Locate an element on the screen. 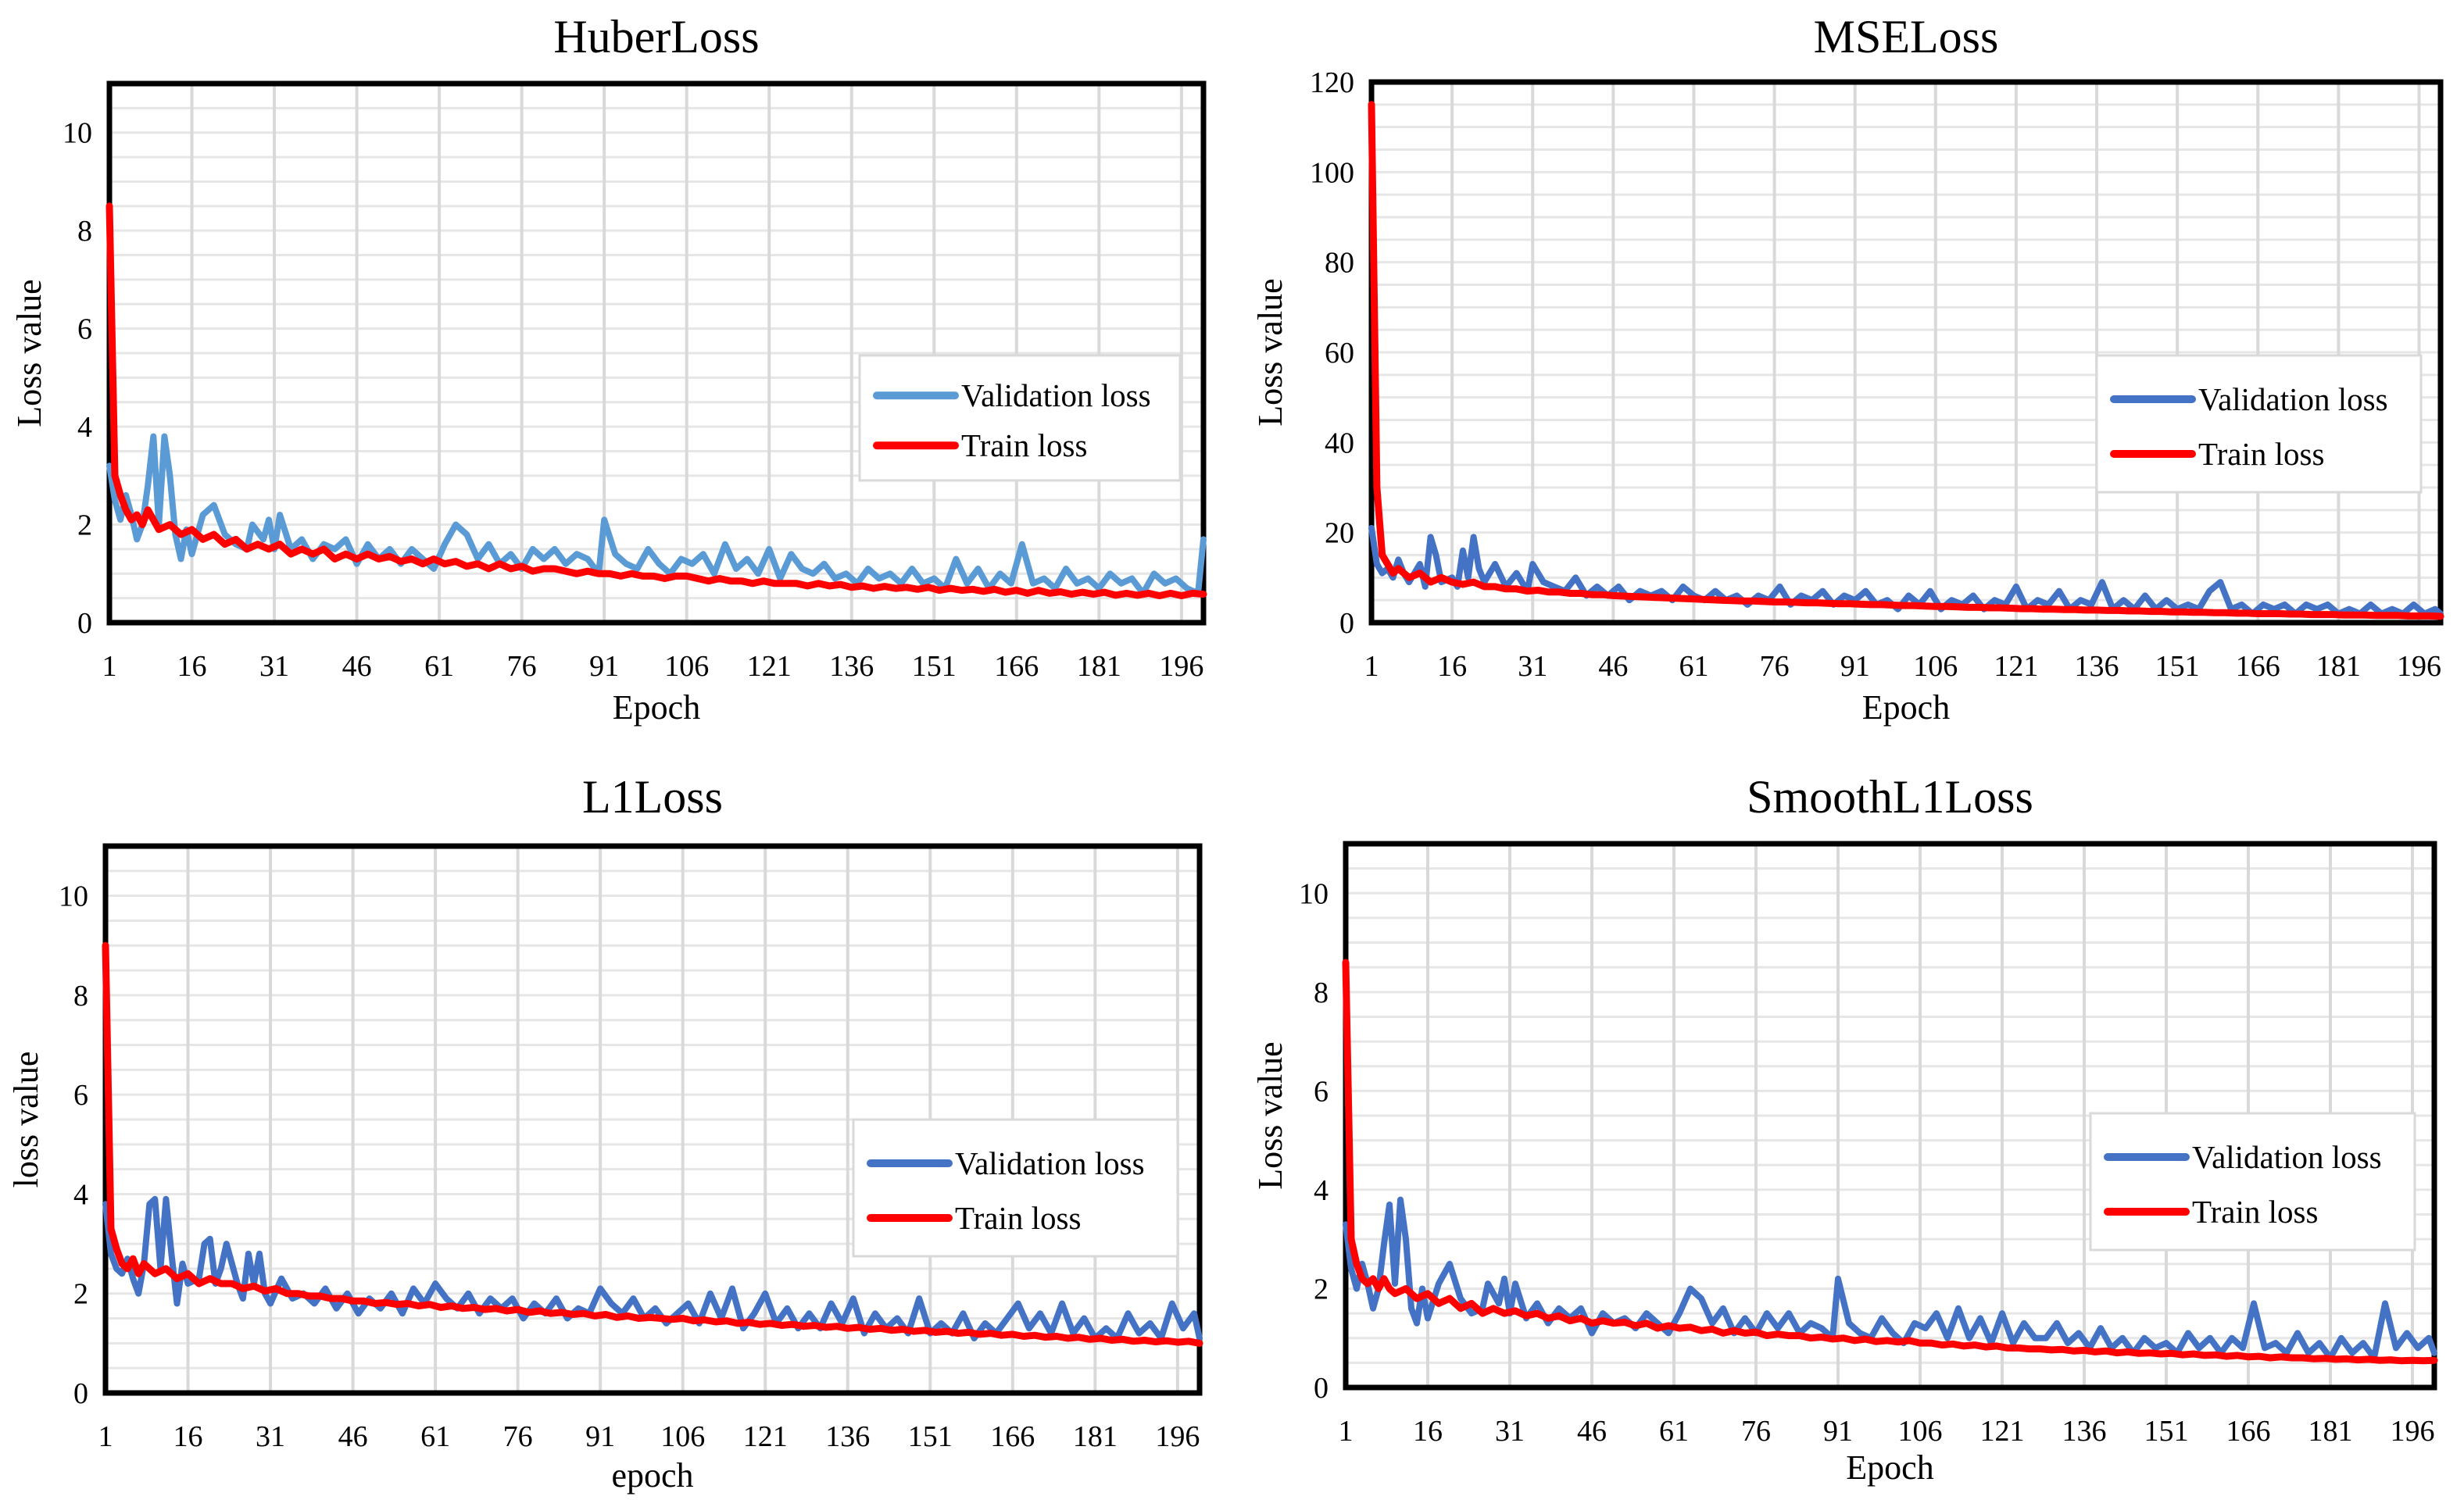  chart-title: SmoothL1Loss is located at coordinates (1890, 797).